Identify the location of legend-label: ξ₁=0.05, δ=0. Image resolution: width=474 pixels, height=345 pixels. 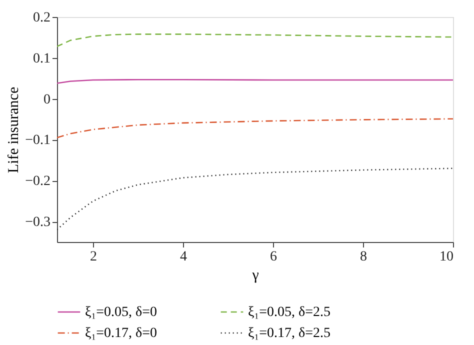
(121, 312).